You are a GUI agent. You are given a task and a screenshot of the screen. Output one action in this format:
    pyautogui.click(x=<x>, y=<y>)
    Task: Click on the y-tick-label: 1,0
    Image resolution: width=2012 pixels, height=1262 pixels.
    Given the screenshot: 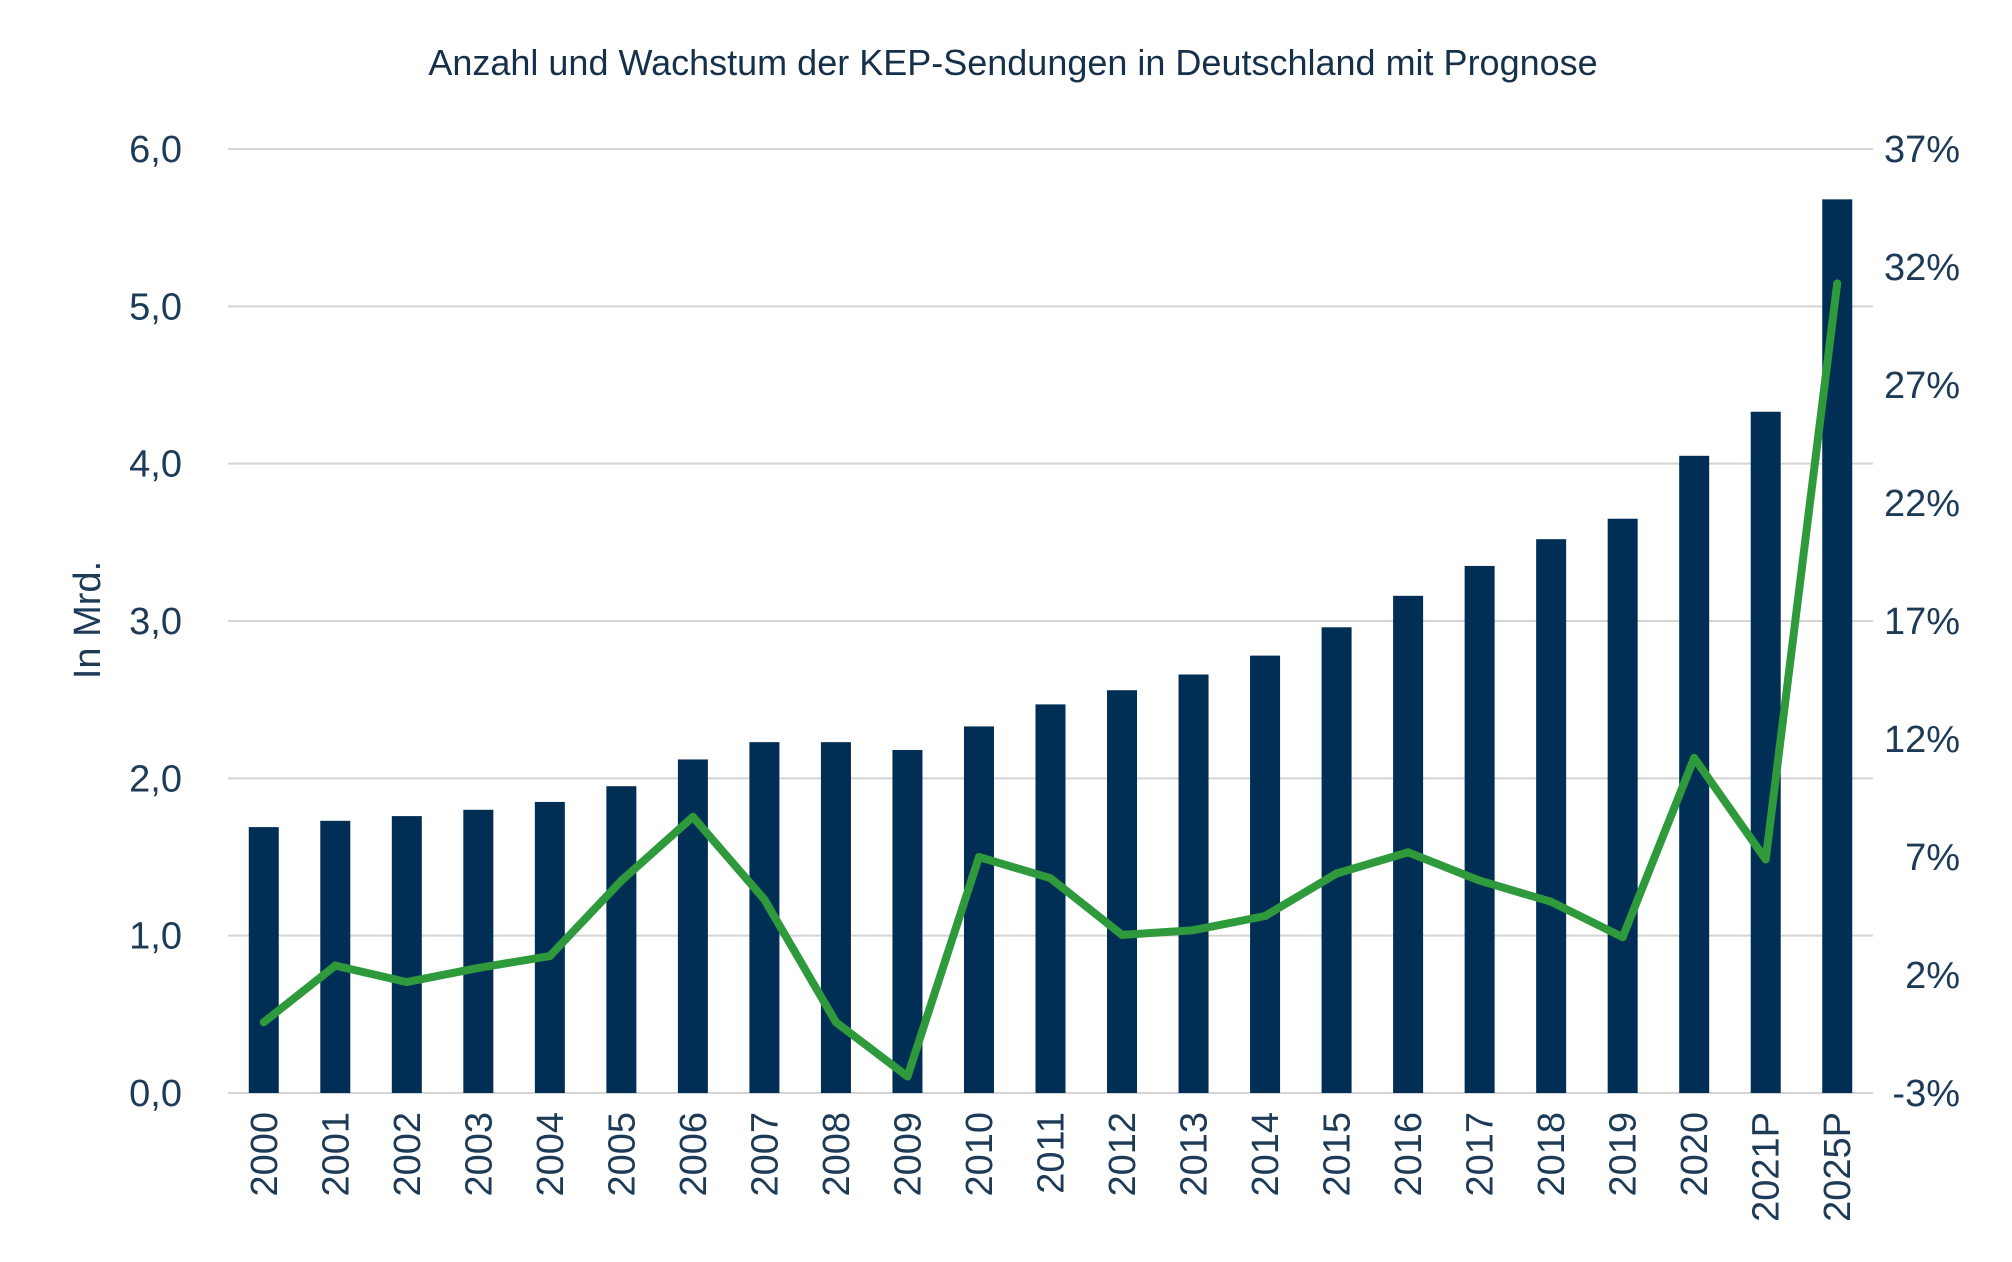 What is the action you would take?
    pyautogui.click(x=155, y=937)
    